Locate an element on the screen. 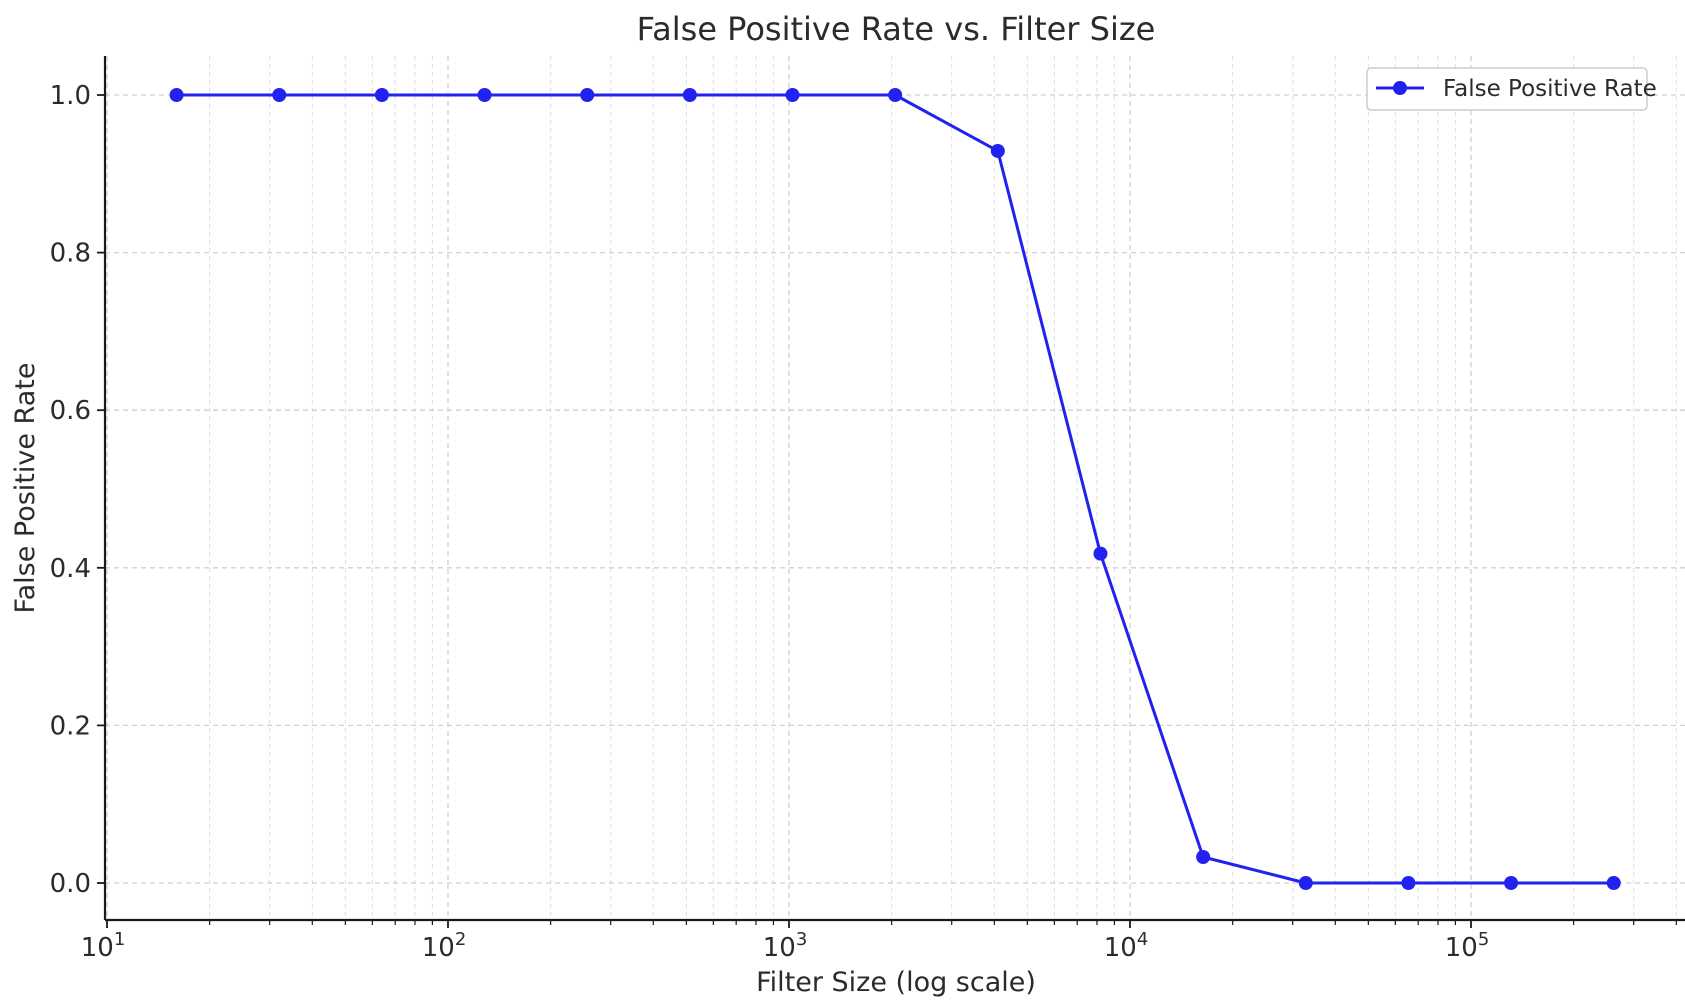 This screenshot has height=1002, width=1685. x-tick-label: 10⁵ is located at coordinates (1467, 946).